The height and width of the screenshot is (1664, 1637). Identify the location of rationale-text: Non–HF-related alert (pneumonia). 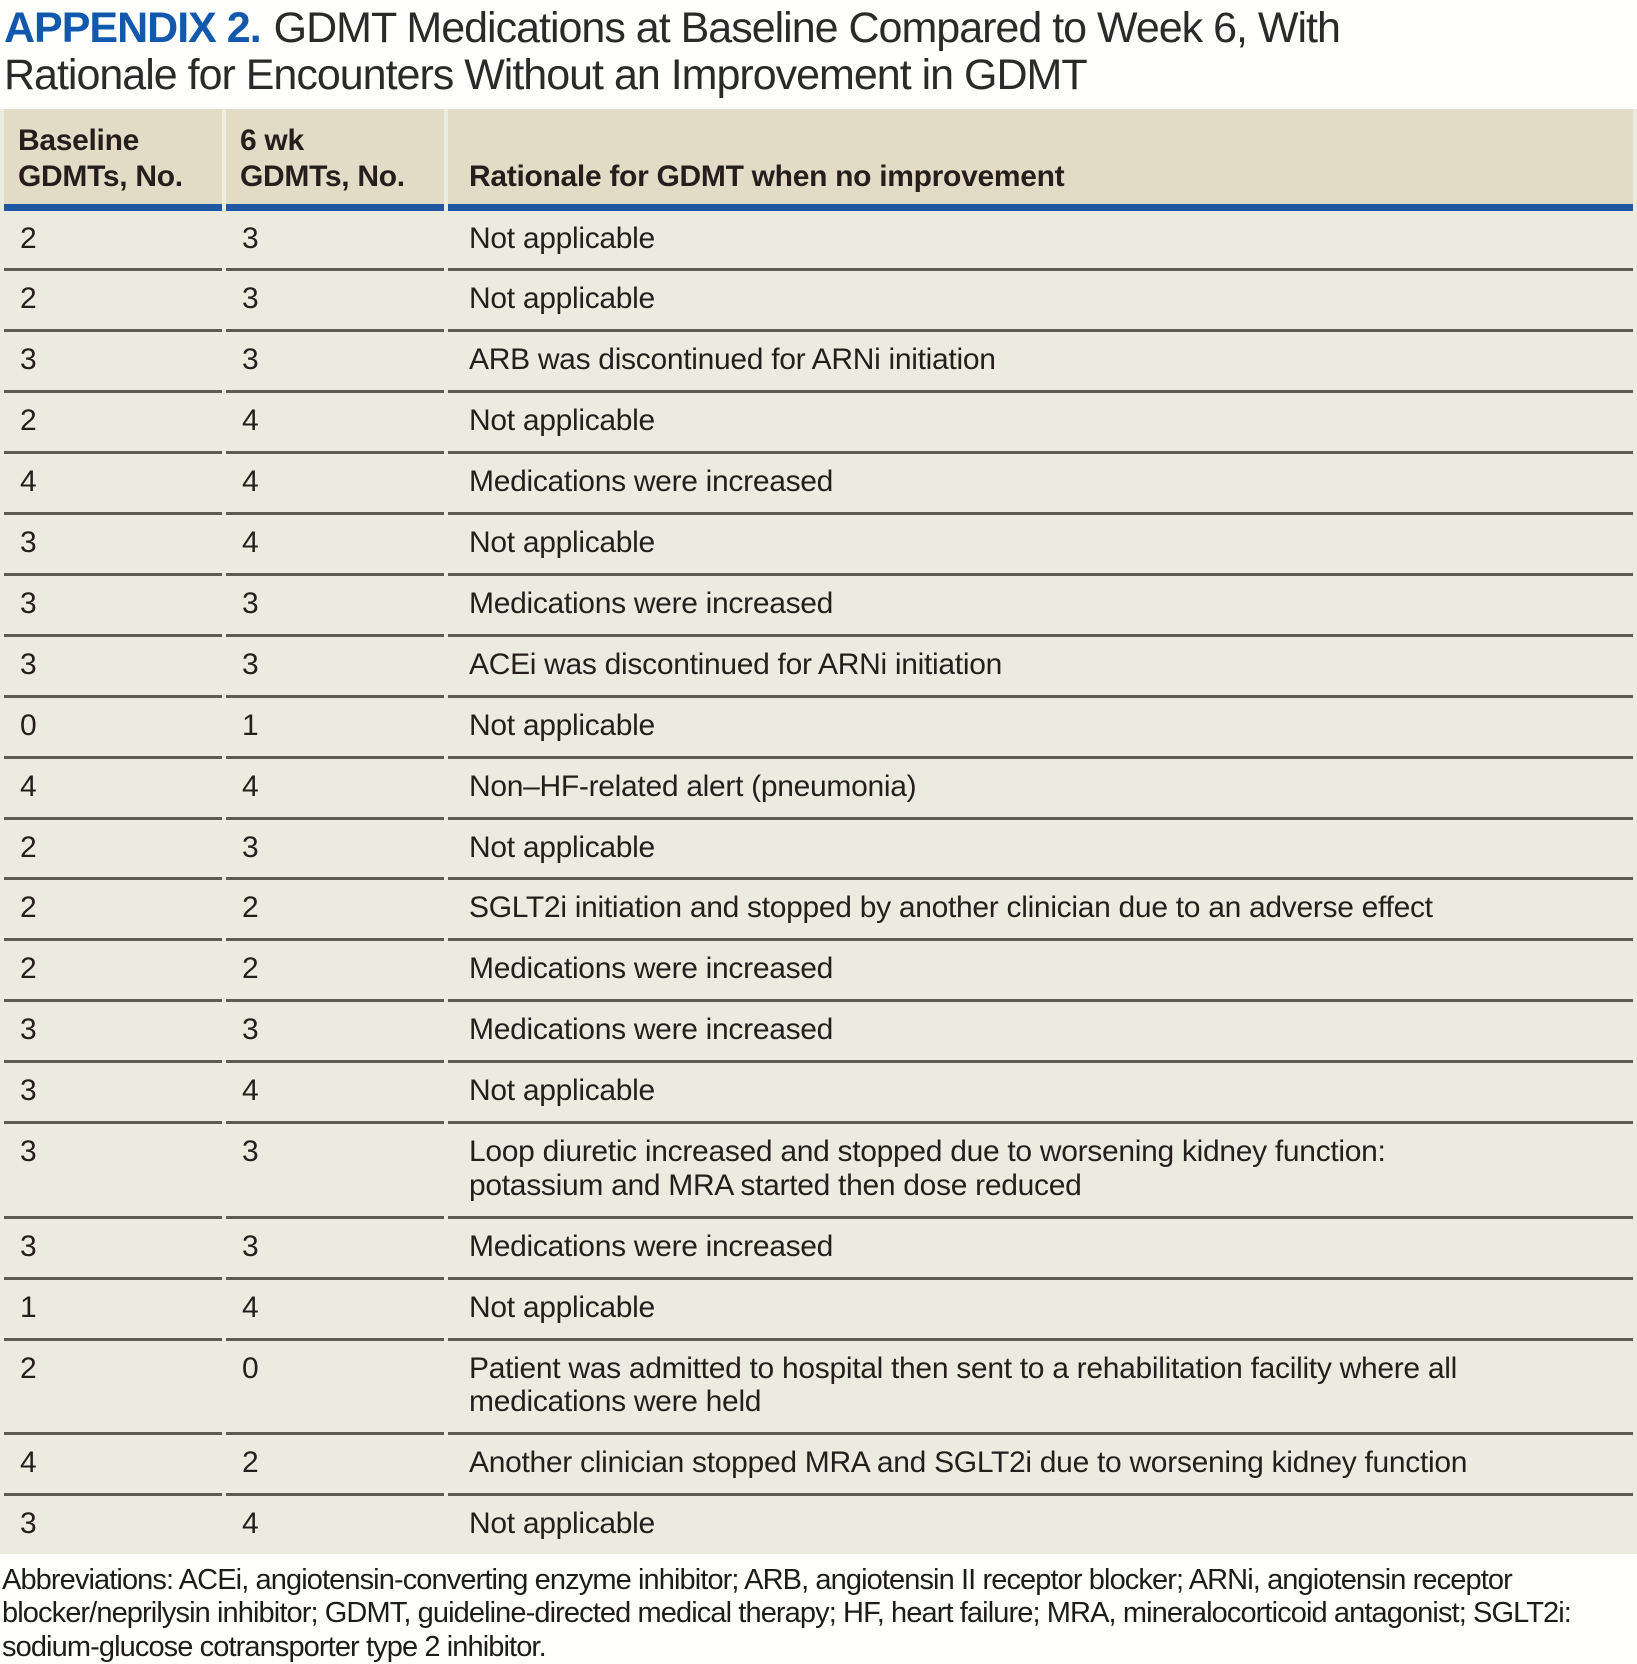
(1040, 786).